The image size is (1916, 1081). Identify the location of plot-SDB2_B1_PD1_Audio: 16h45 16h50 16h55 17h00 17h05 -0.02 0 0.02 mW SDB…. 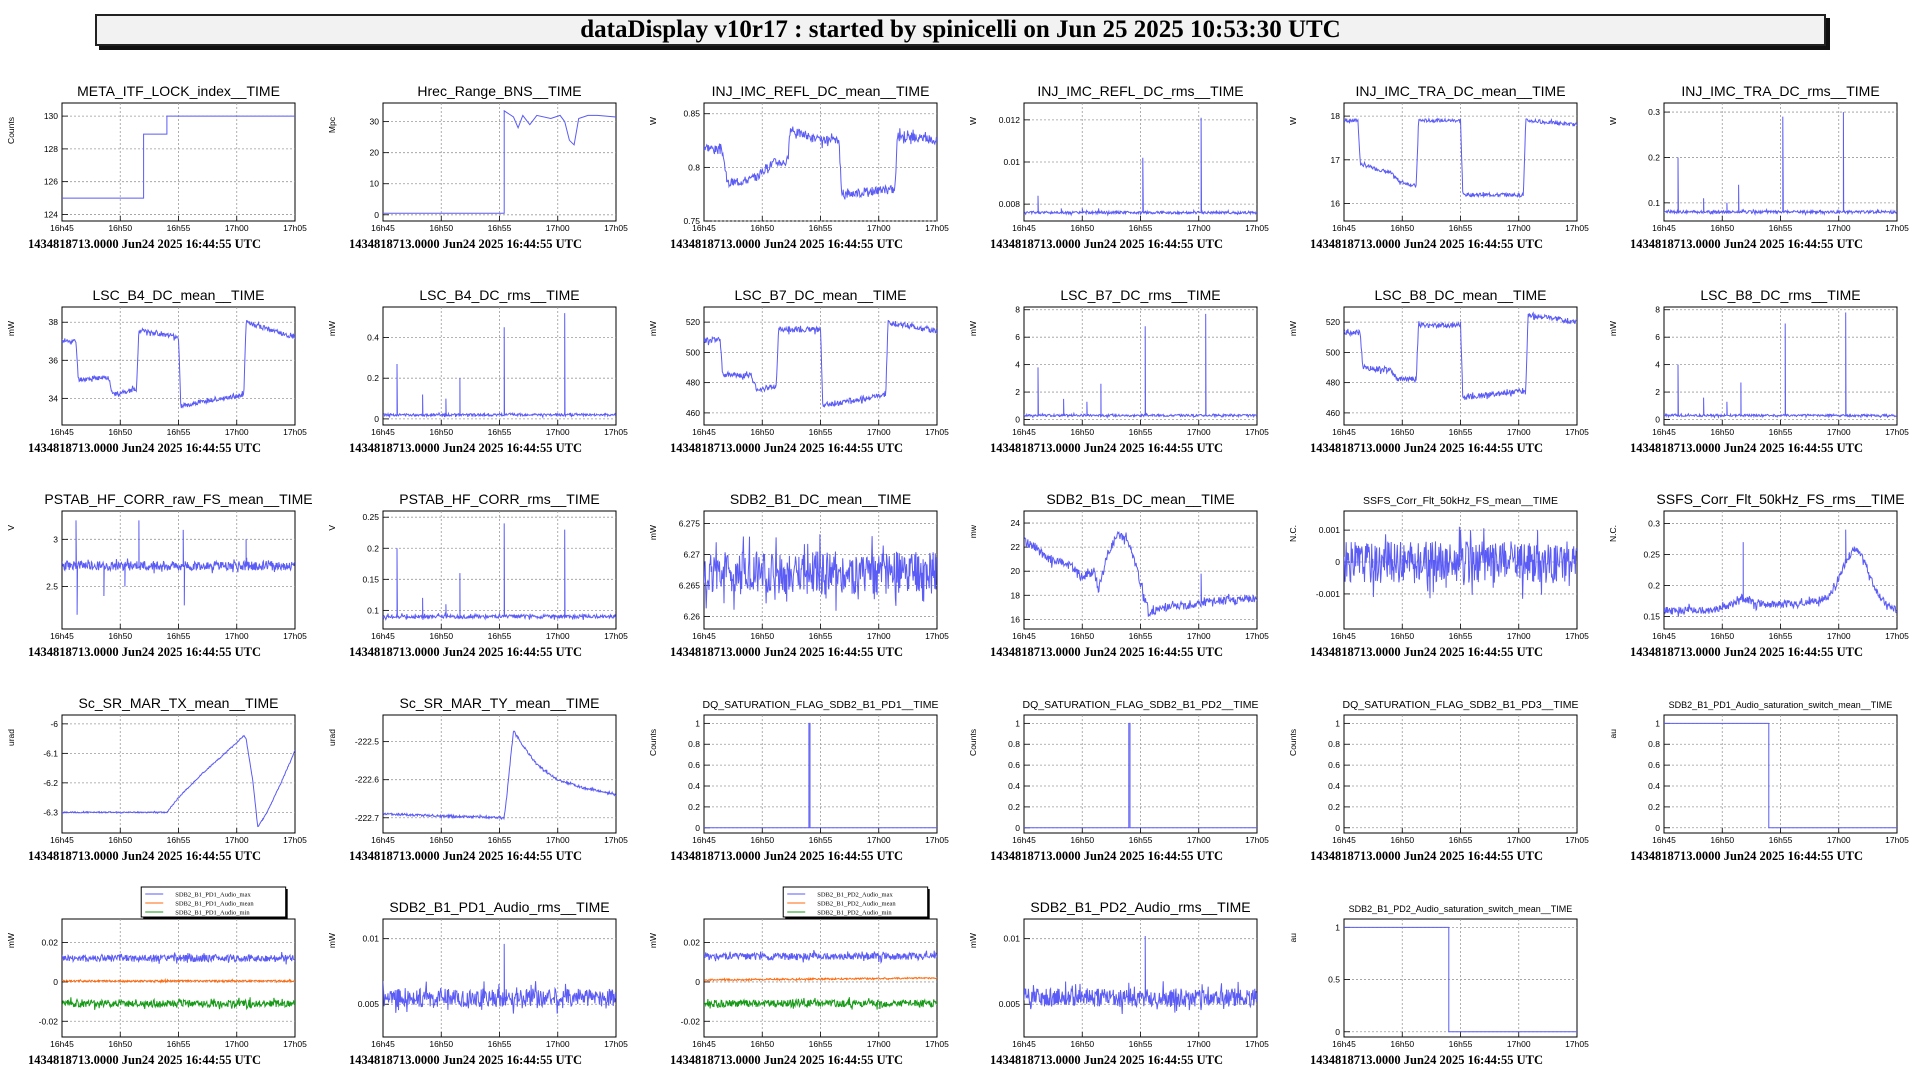
(156, 976).